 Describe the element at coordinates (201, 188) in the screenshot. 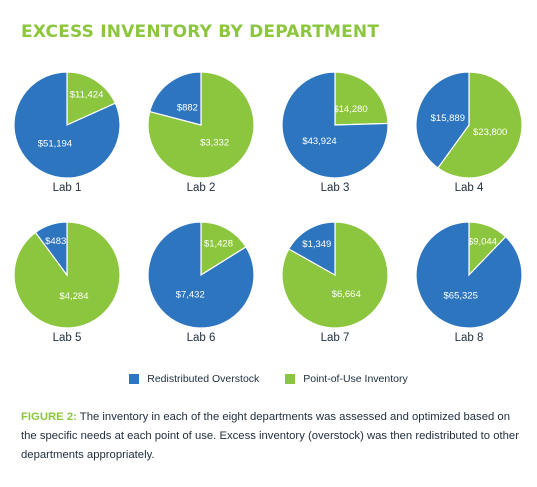

I see `pie-label-lab-2: Lab 2` at that location.